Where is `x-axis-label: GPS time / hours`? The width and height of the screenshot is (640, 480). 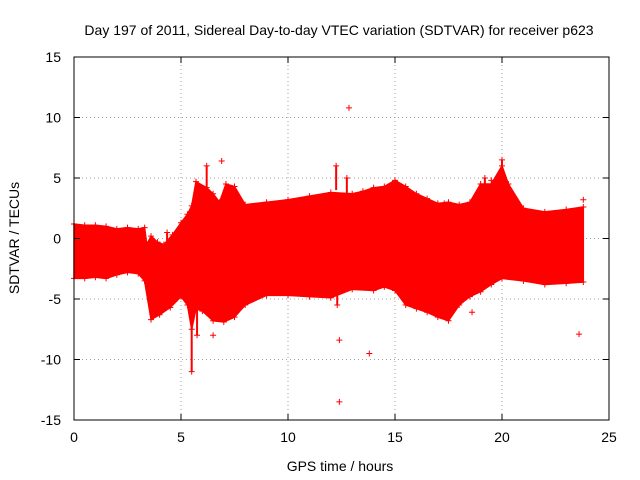 x-axis-label: GPS time / hours is located at coordinates (340, 466).